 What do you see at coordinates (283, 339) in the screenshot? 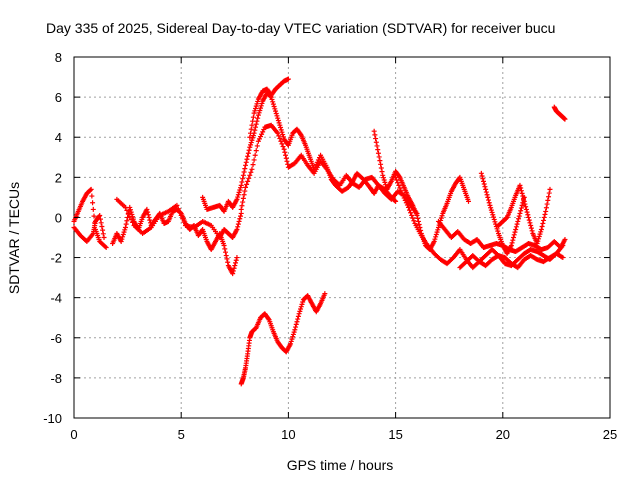
I see `series-arc-h` at bounding box center [283, 339].